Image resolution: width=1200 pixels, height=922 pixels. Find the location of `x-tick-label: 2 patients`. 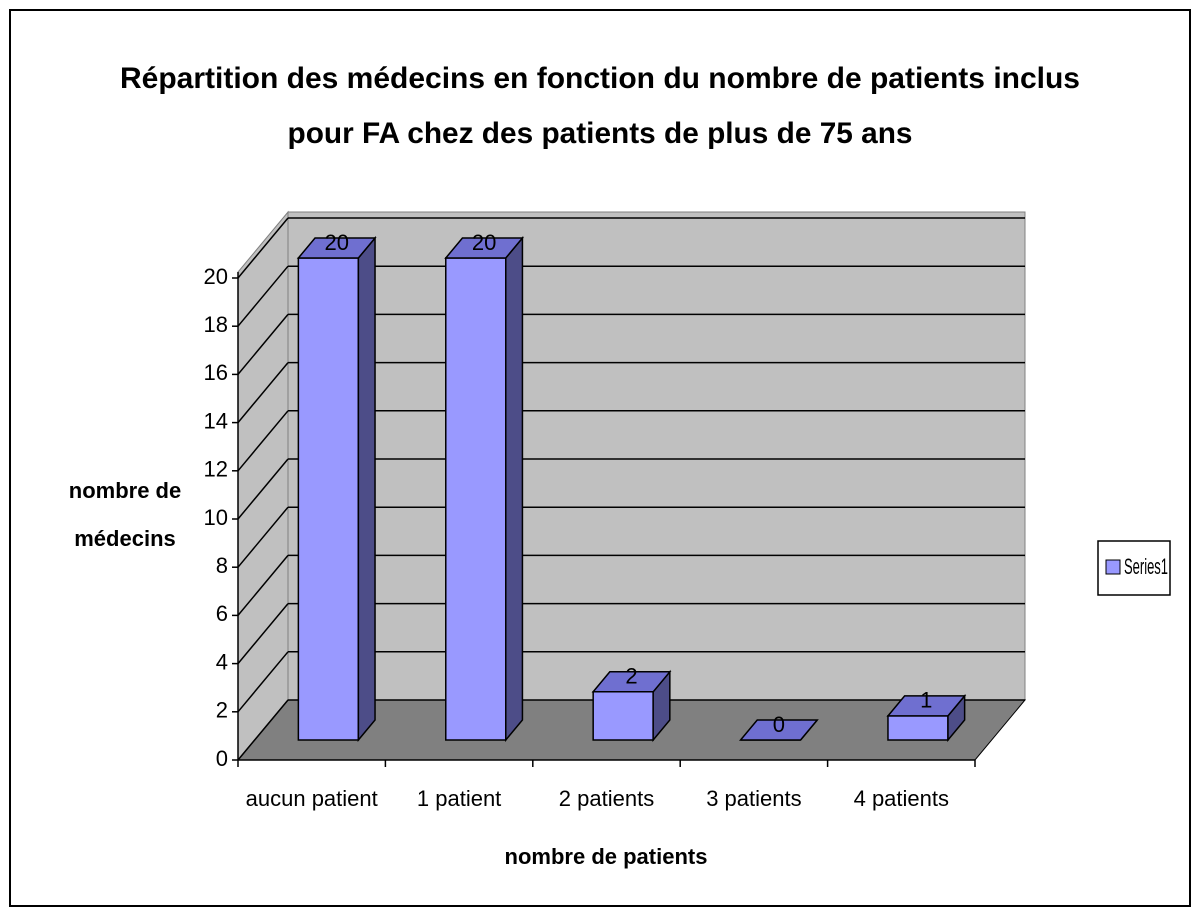

x-tick-label: 2 patients is located at coordinates (606, 798).